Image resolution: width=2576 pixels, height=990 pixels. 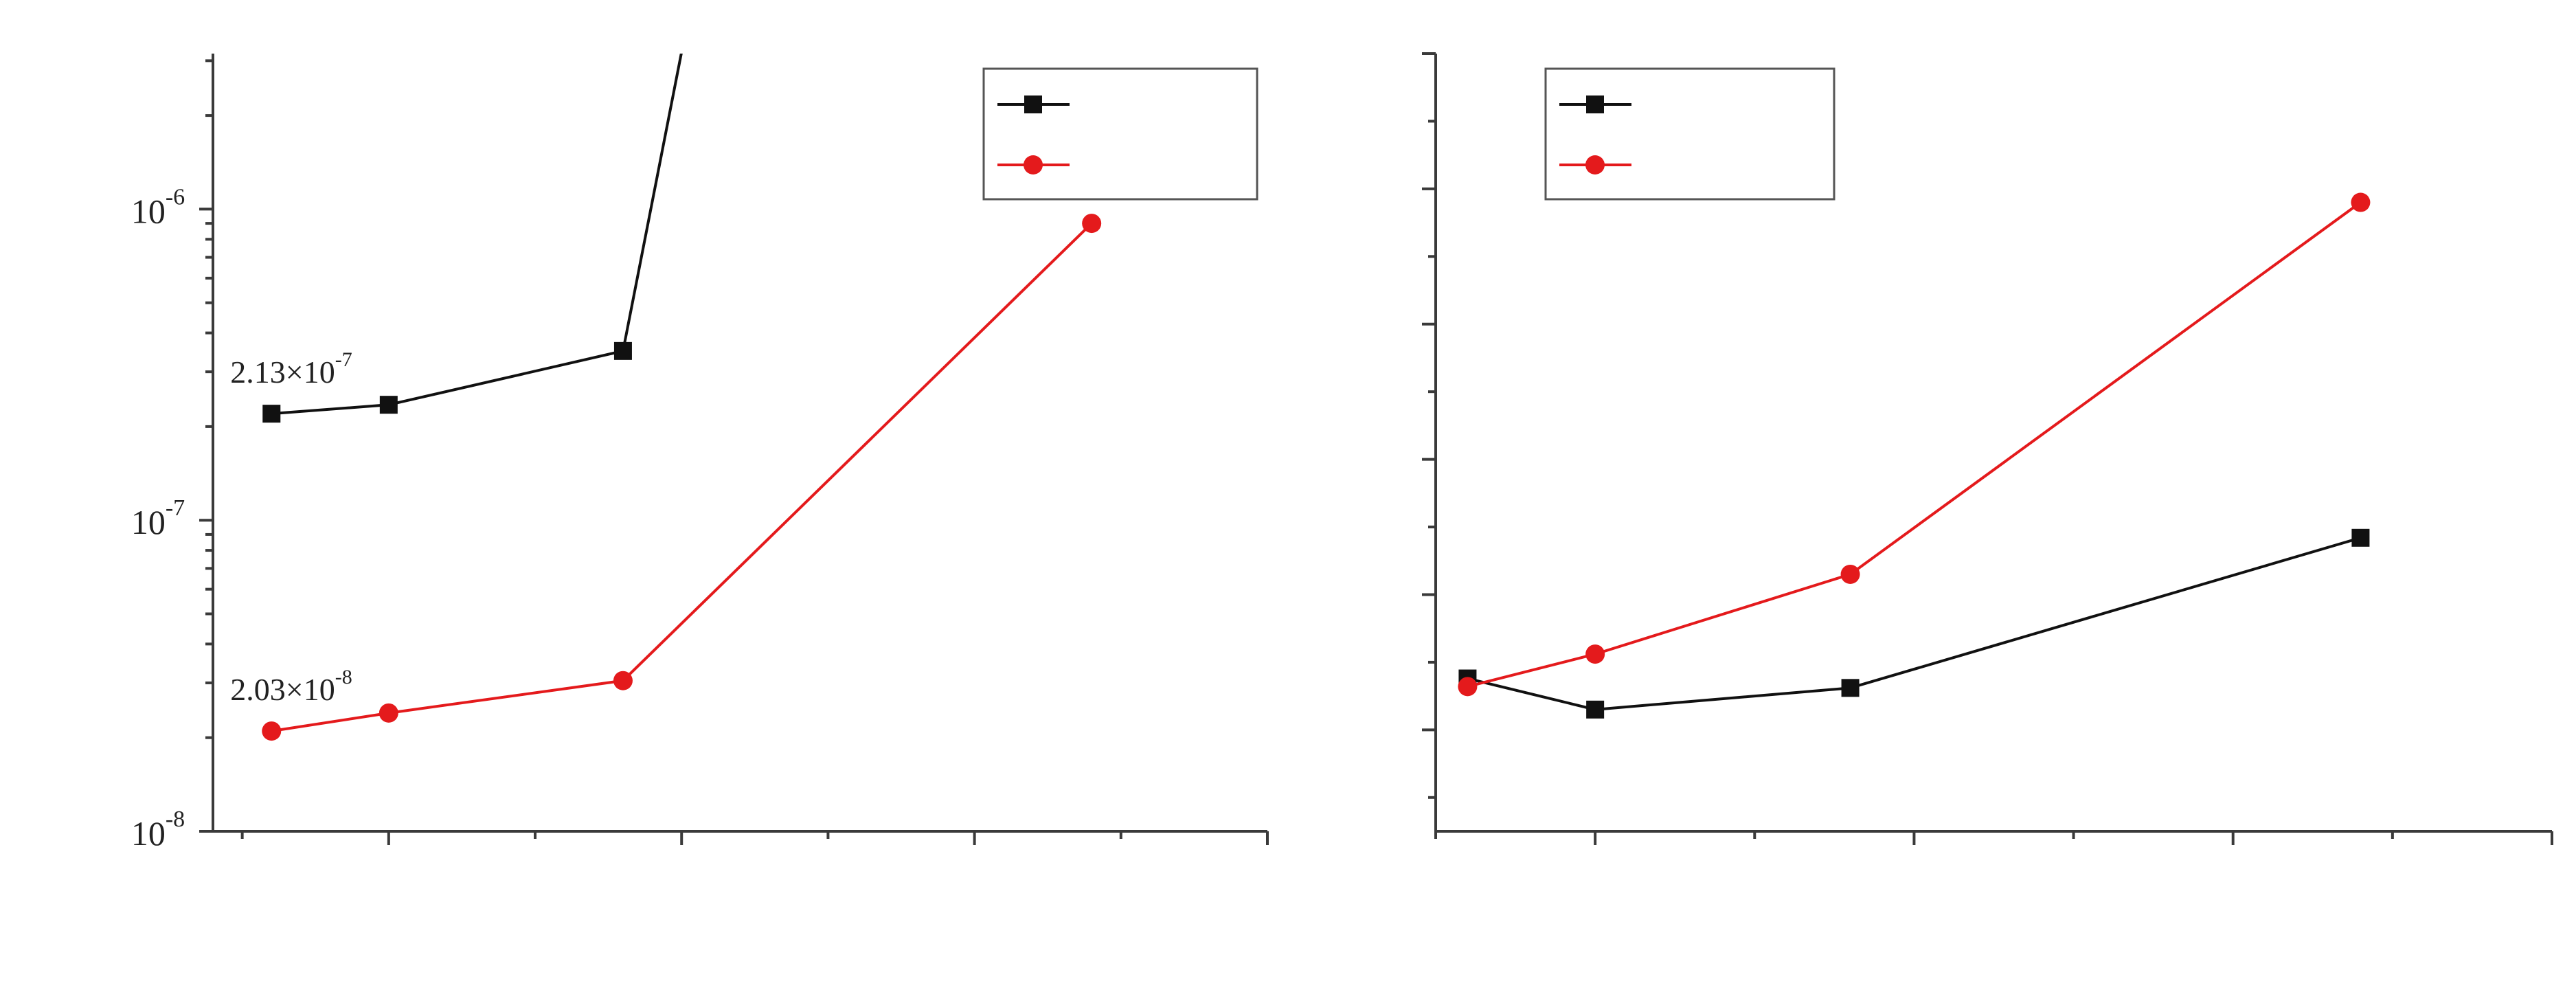 I want to click on y-tick-label-a-exponent: -6, so click(x=175, y=197).